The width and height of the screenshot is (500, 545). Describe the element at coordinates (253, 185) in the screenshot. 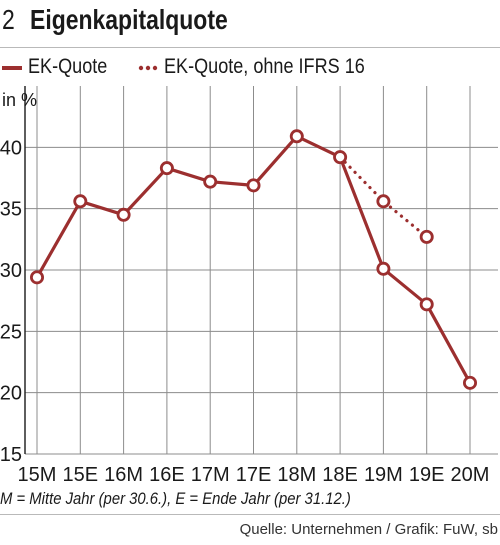

I see `data-point-ek-quote-17E` at that location.